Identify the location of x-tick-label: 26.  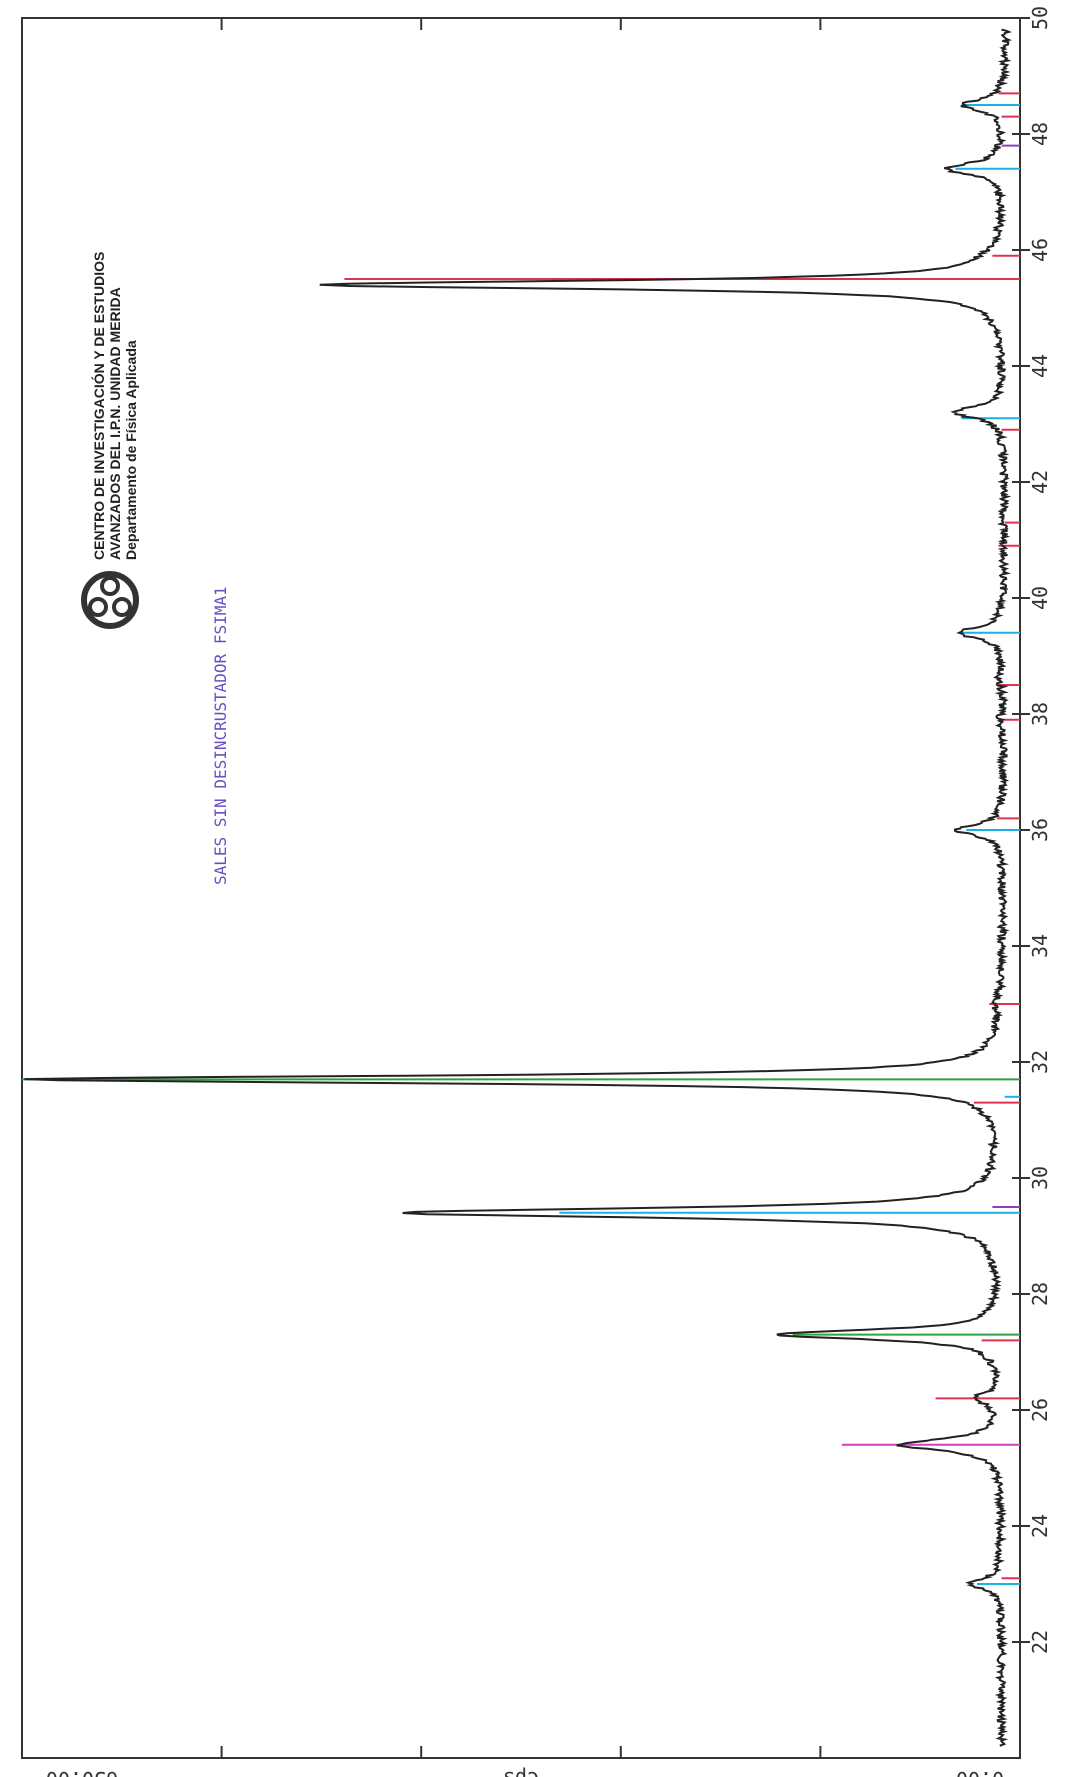
(1040, 1410).